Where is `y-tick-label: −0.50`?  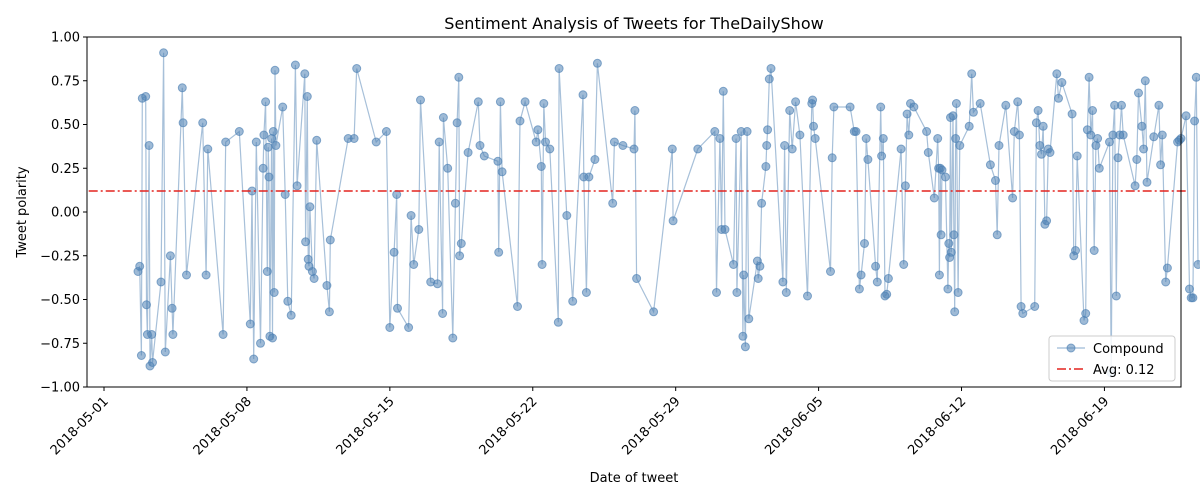 y-tick-label: −0.50 is located at coordinates (60, 300).